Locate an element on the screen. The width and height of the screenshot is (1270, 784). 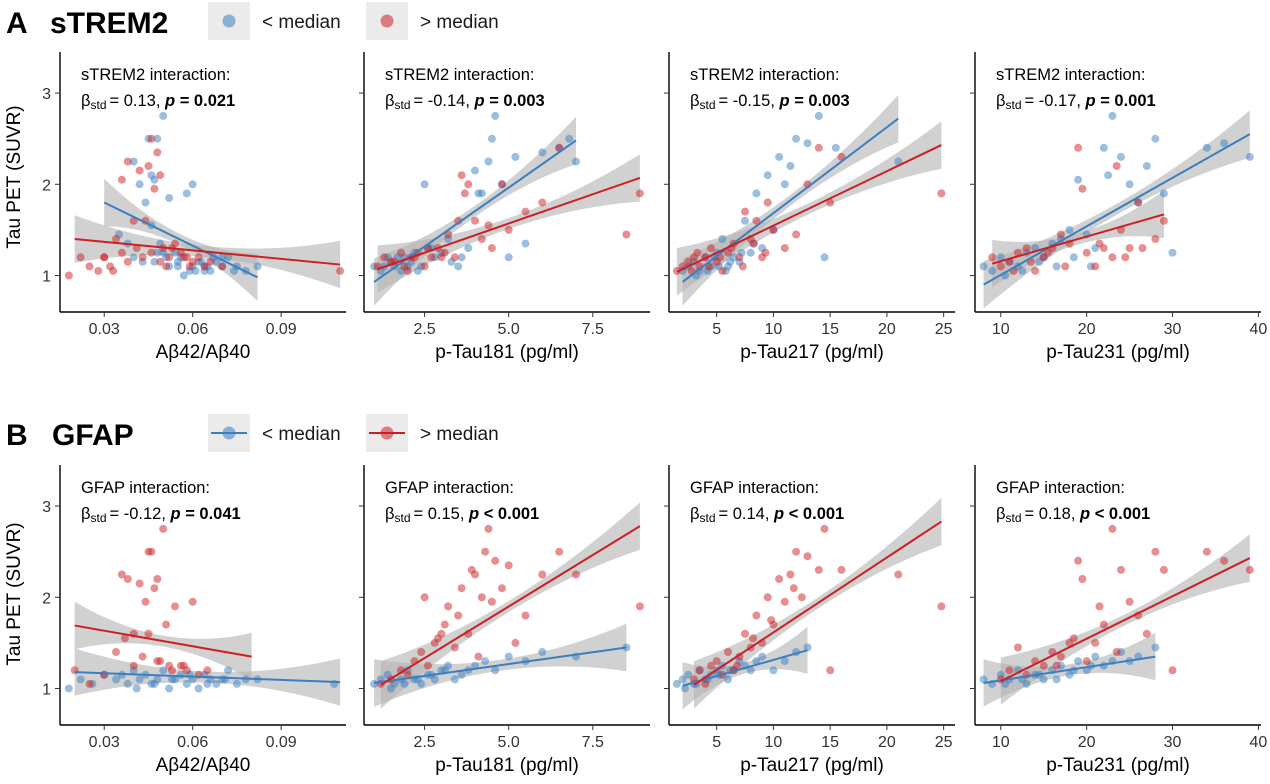
x-tick-label: 10 is located at coordinates (774, 329).